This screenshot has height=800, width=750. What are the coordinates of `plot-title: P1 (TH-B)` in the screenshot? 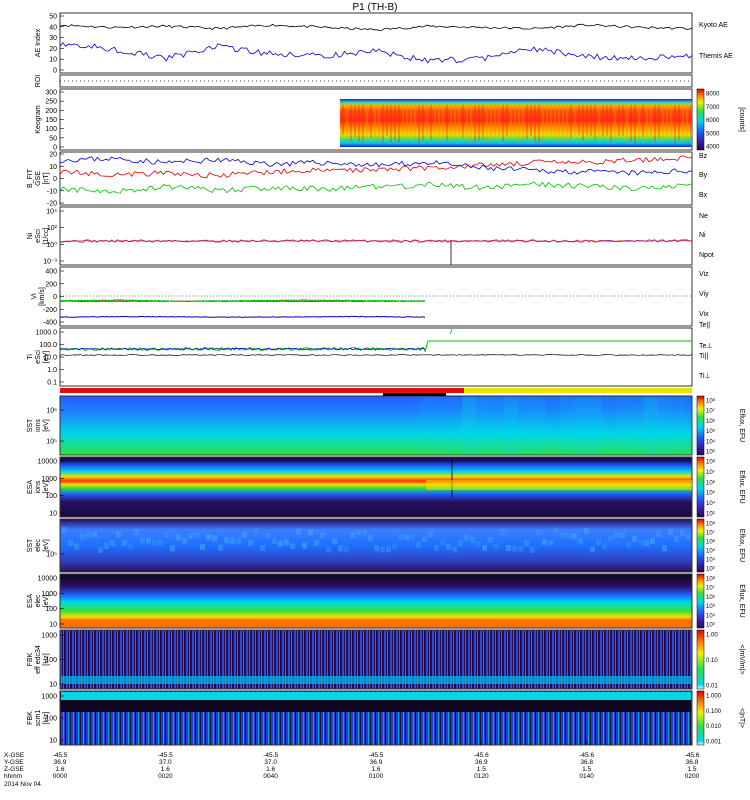 It's located at (375, 7).